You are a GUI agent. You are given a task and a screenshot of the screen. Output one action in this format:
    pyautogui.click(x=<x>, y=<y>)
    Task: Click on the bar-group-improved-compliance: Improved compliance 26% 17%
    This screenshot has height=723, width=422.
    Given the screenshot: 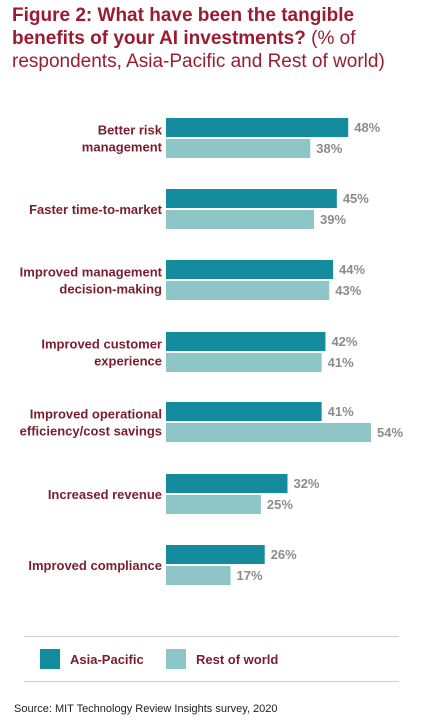 What is the action you would take?
    pyautogui.click(x=162, y=565)
    